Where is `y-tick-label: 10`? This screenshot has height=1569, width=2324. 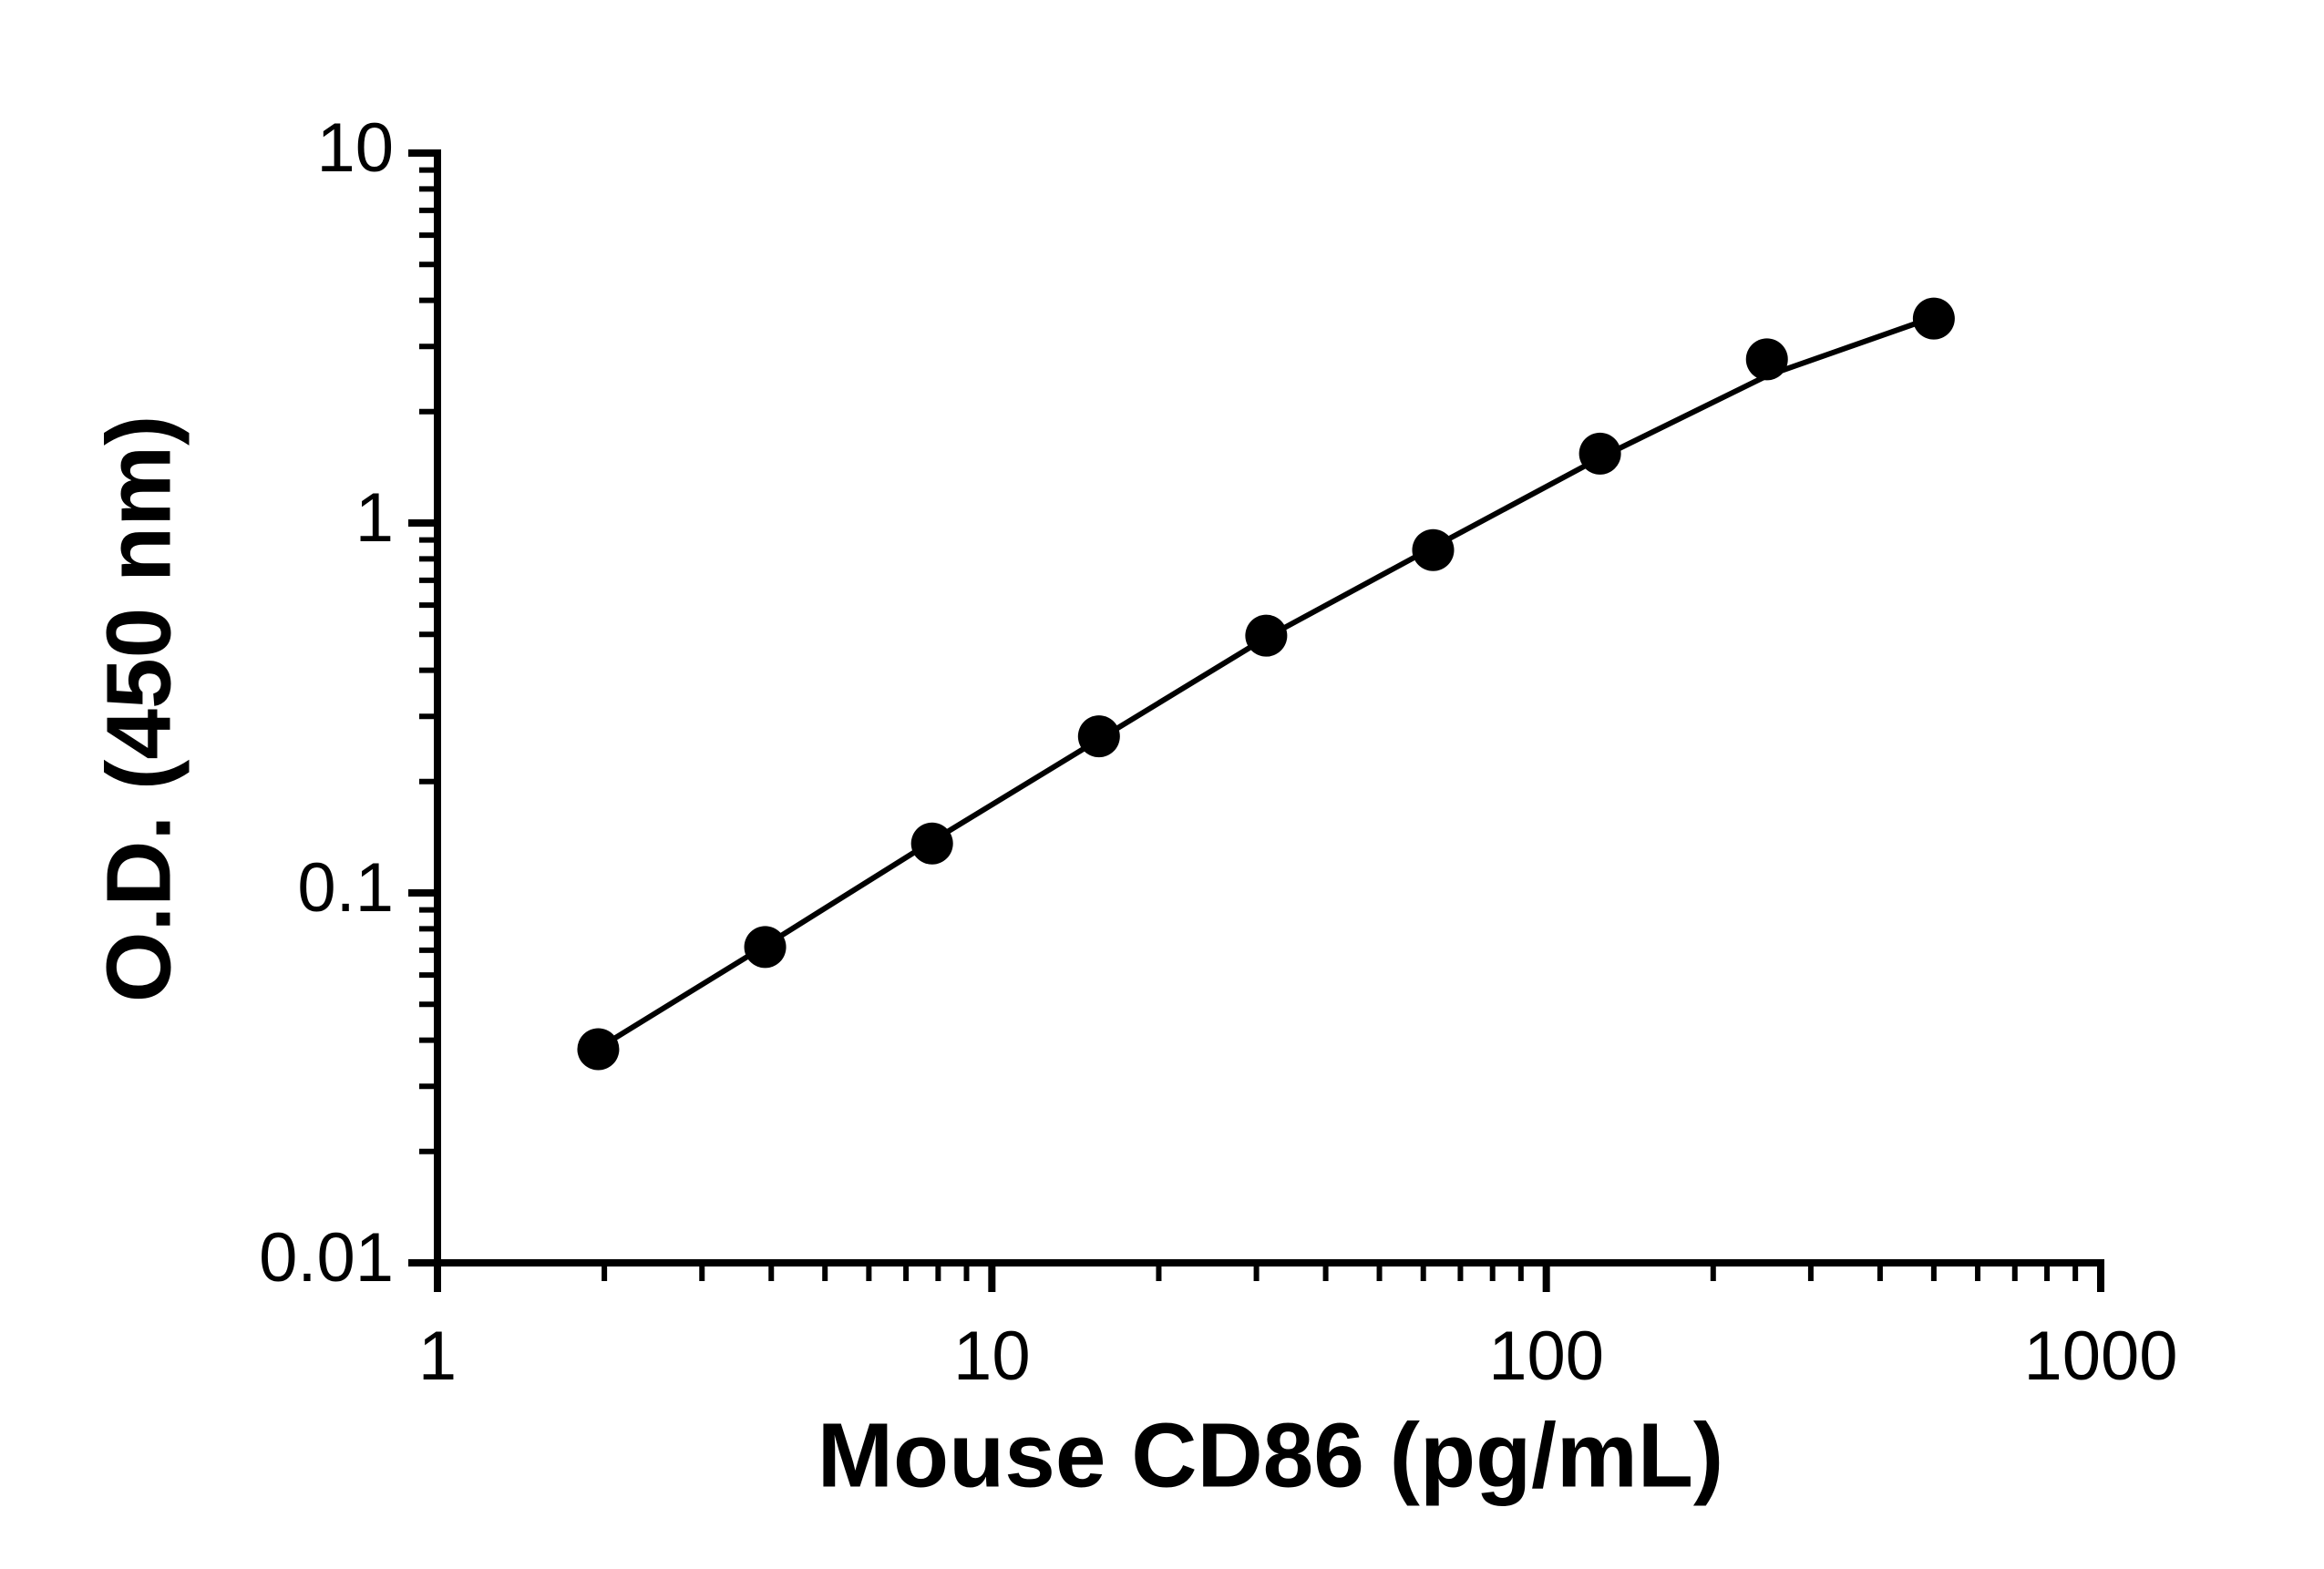 y-tick-label: 10 is located at coordinates (355, 148).